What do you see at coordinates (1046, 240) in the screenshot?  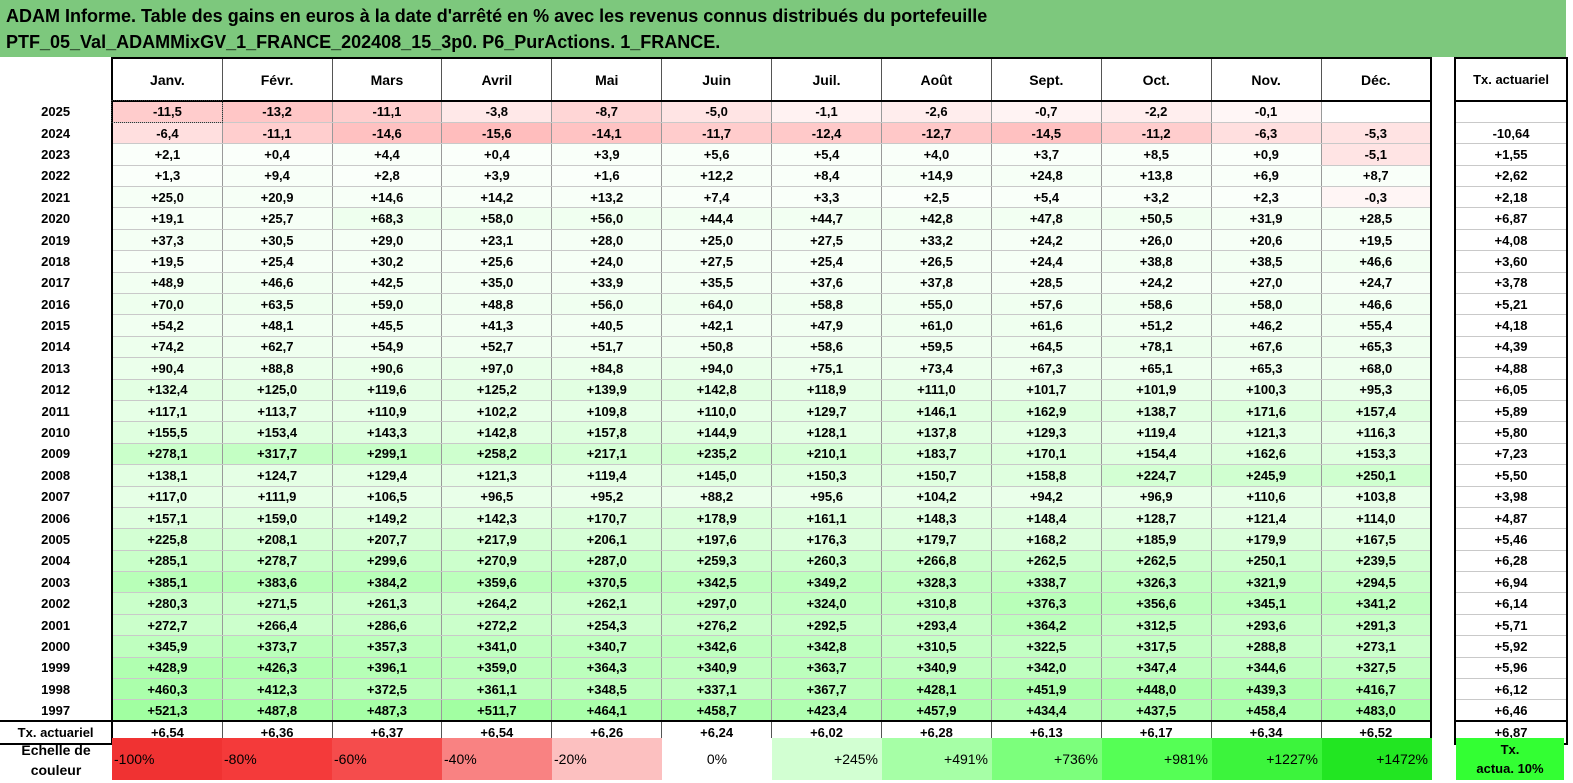 I see `gain-cell: +24,2` at bounding box center [1046, 240].